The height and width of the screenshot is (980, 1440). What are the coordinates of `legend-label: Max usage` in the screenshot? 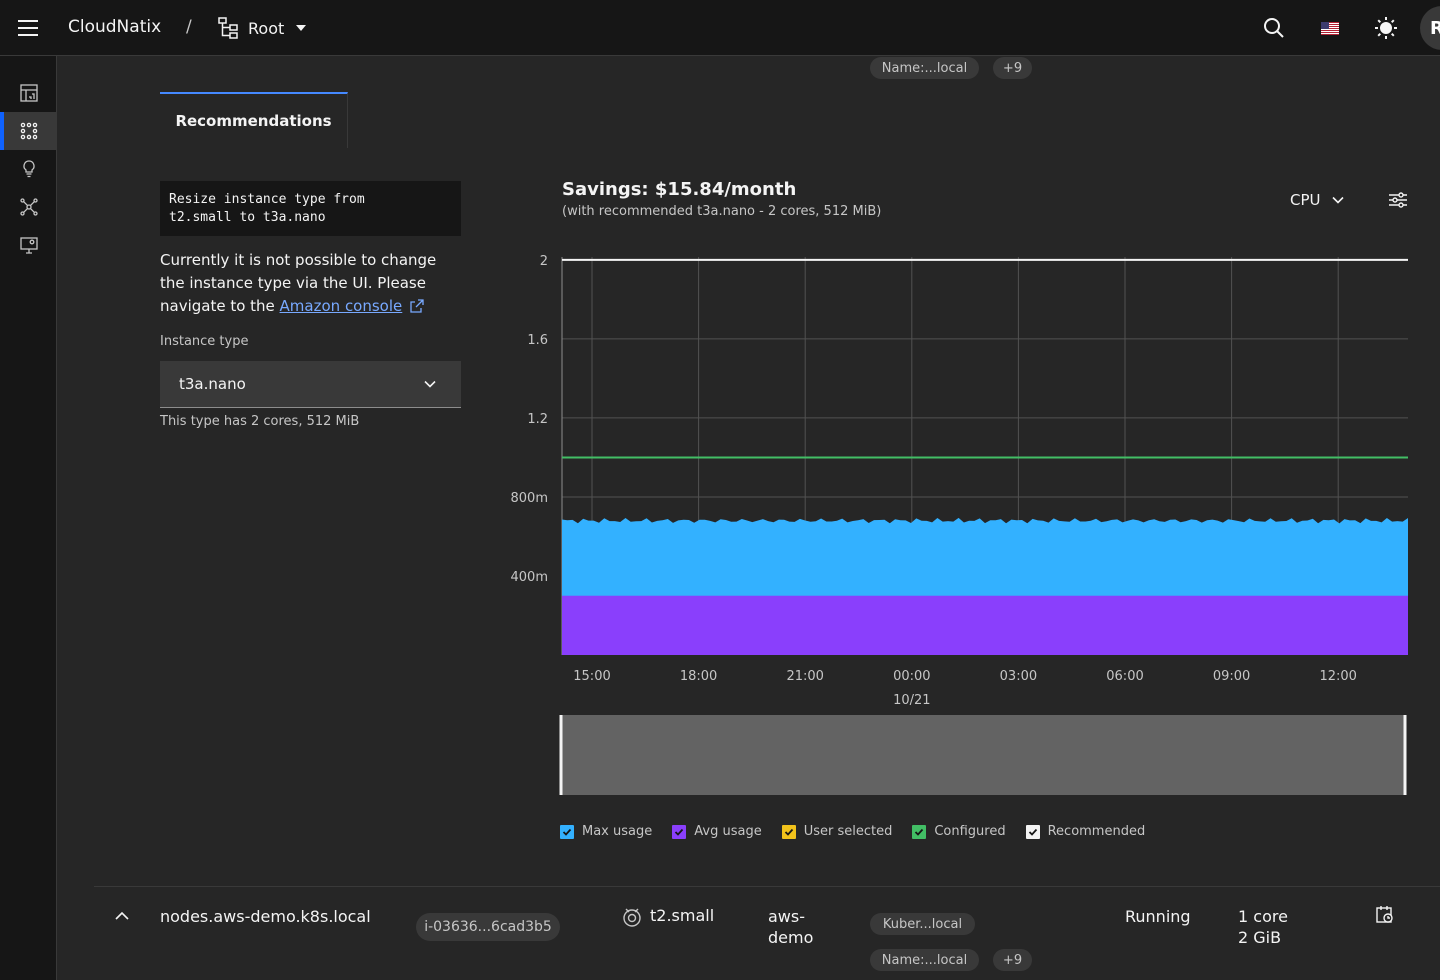 It's located at (617, 831).